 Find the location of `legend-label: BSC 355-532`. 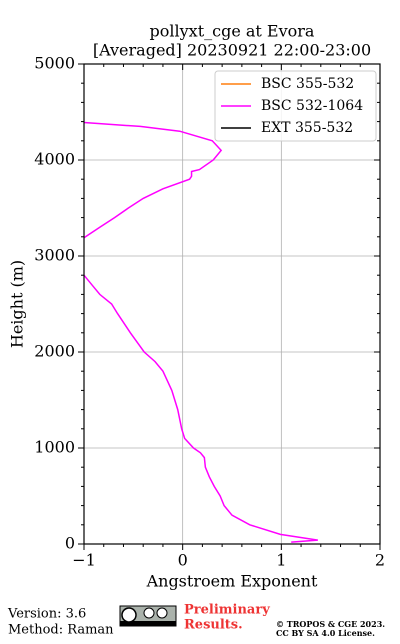

legend-label: BSC 355-532 is located at coordinates (307, 84).